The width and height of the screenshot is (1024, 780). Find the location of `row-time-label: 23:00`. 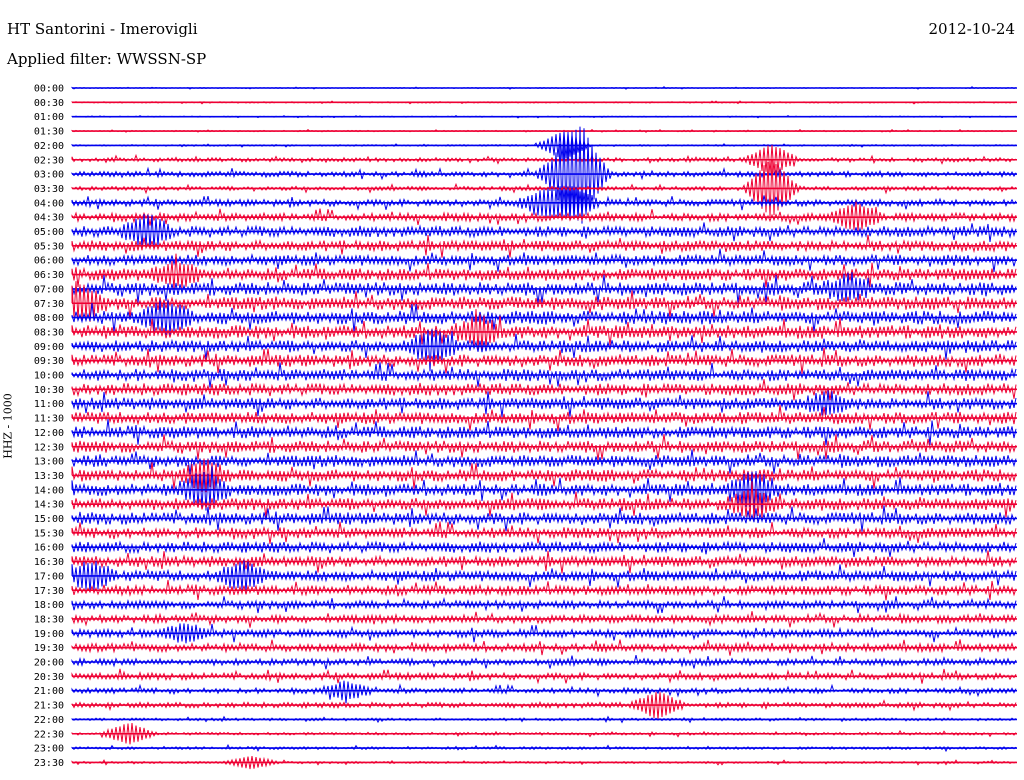

row-time-label: 23:00 is located at coordinates (49, 749).